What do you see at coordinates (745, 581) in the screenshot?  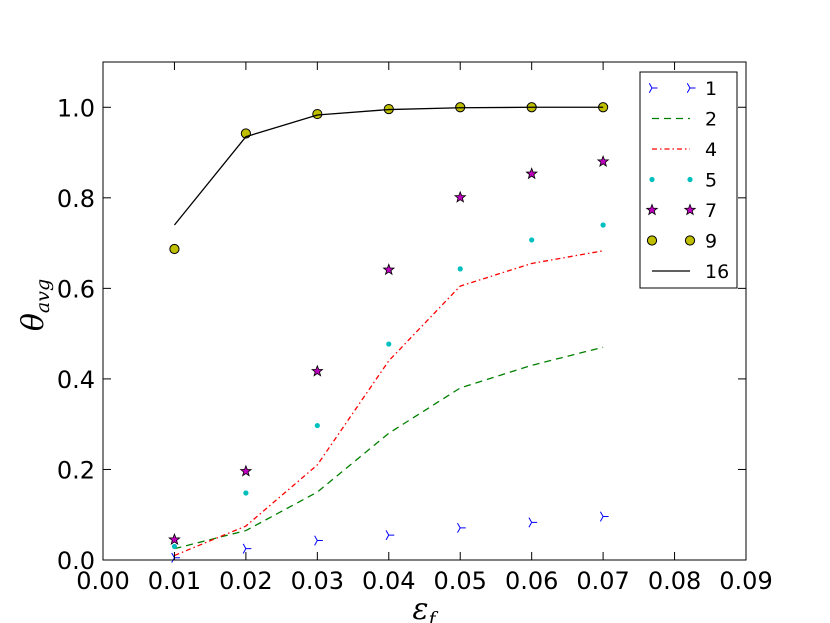 I see `x-tick-label: 0.09` at bounding box center [745, 581].